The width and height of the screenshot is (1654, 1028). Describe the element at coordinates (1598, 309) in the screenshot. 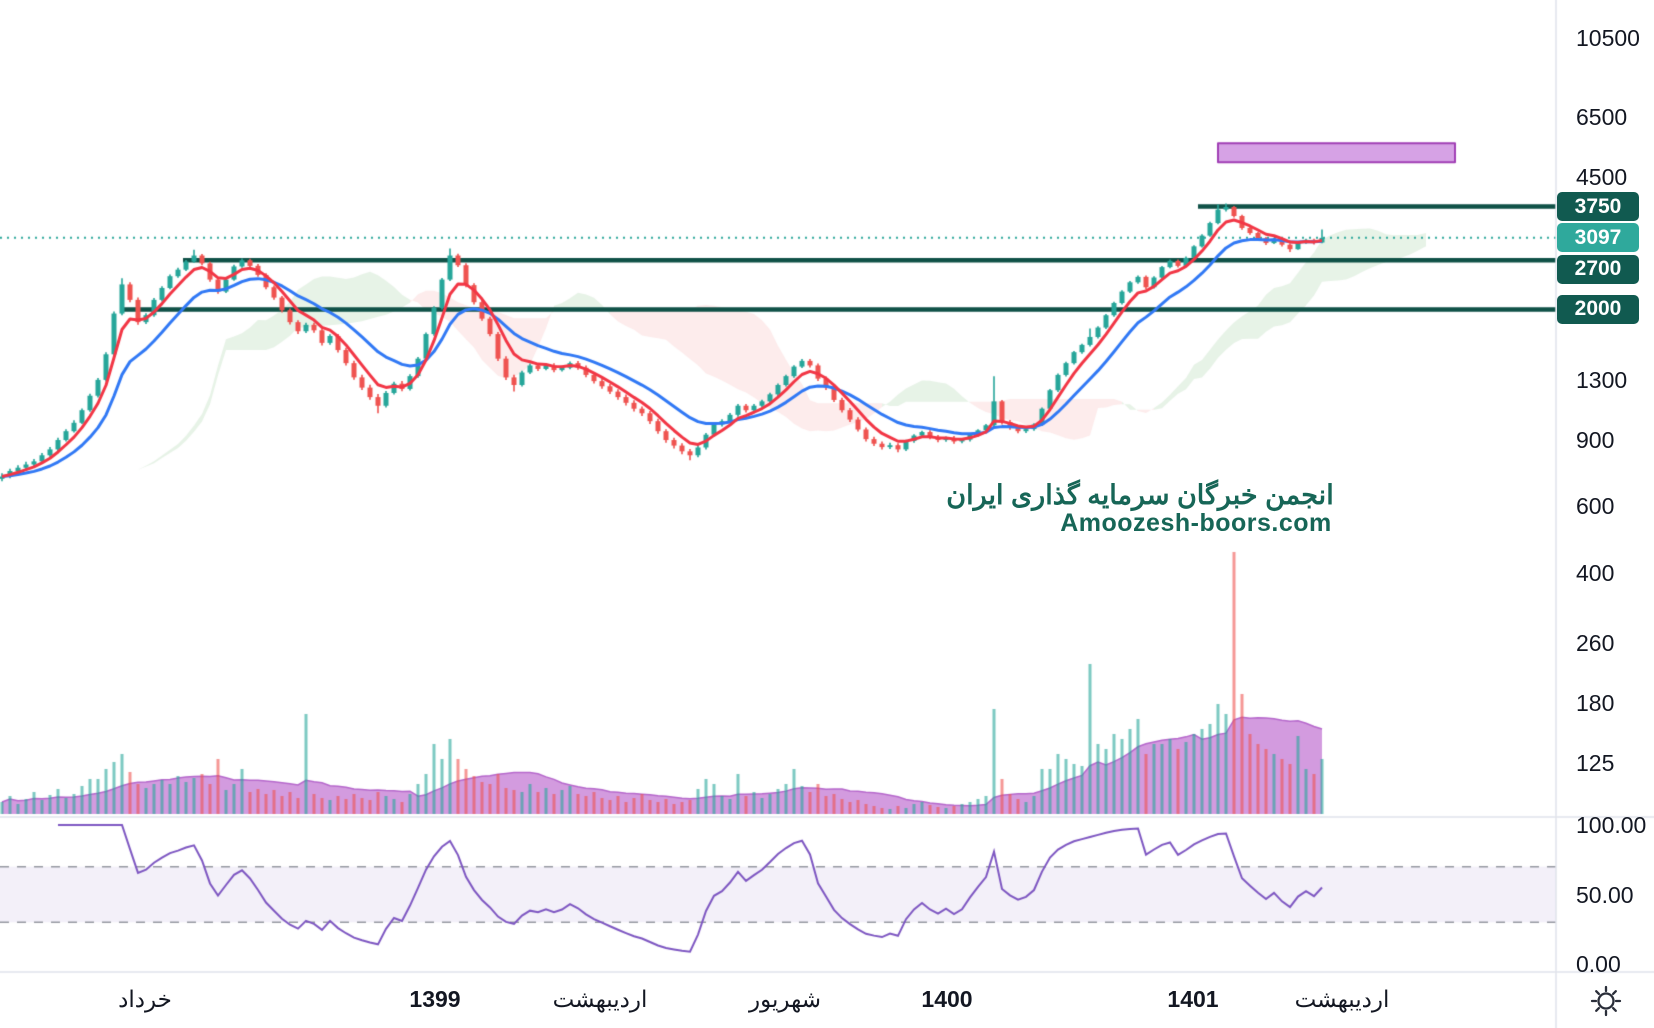

I see `support-badge-2000: 2000` at that location.